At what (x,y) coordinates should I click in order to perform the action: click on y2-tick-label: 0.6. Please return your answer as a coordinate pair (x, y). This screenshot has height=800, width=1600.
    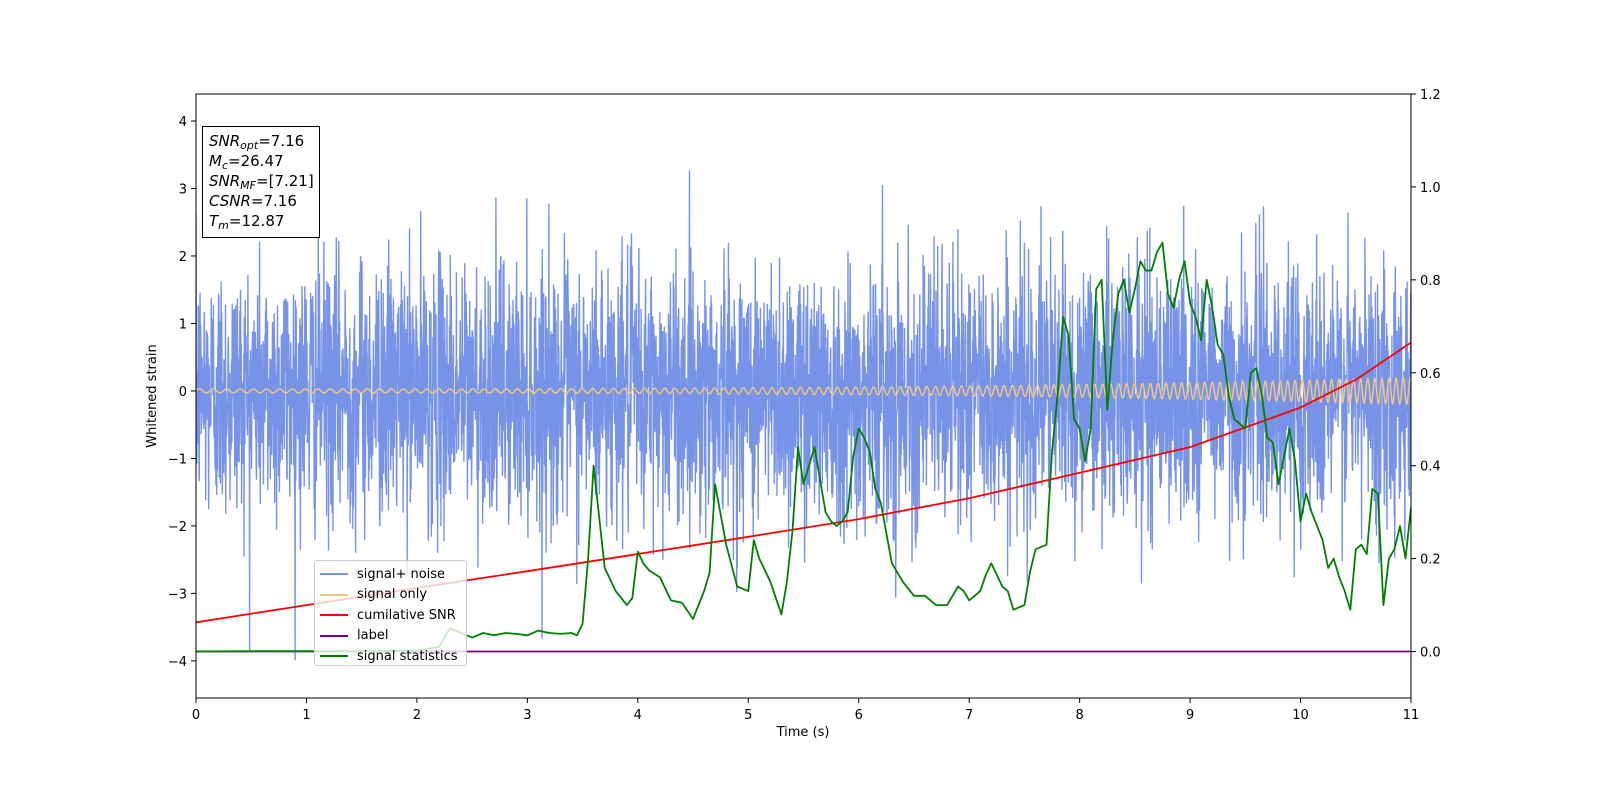
    Looking at the image, I should click on (1430, 374).